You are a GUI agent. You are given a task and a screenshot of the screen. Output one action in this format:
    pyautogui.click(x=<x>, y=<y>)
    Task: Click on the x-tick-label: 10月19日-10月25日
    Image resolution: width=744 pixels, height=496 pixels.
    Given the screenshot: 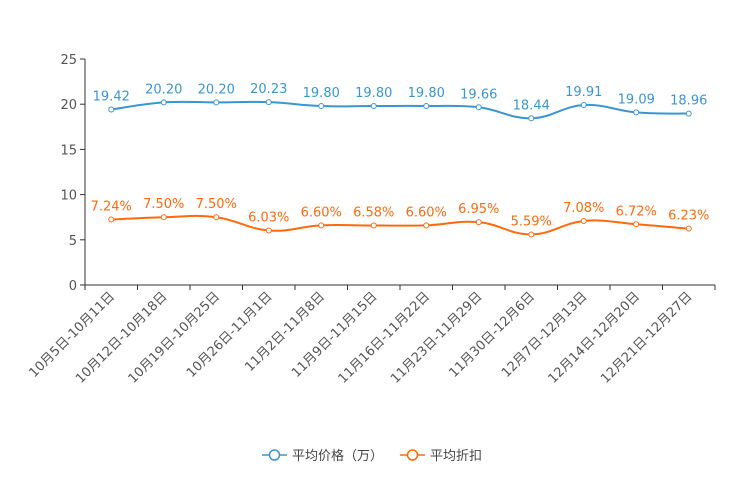 What is the action you would take?
    pyautogui.click(x=174, y=337)
    